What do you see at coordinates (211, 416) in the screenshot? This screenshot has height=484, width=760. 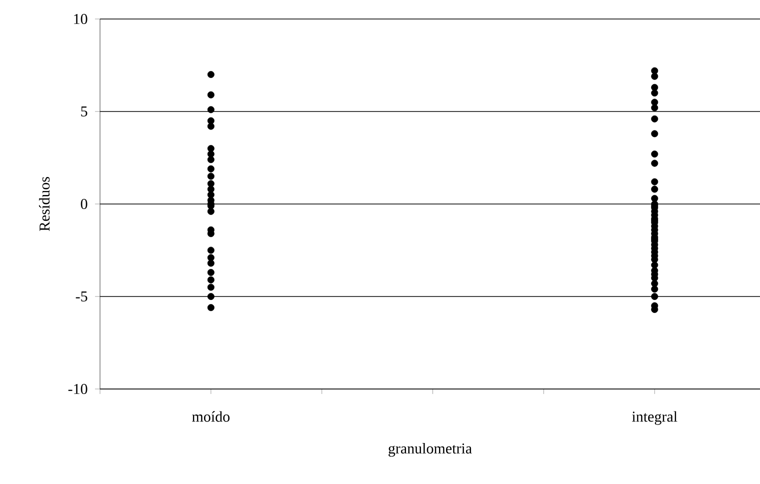 I see `x-tick-label: moído` at bounding box center [211, 416].